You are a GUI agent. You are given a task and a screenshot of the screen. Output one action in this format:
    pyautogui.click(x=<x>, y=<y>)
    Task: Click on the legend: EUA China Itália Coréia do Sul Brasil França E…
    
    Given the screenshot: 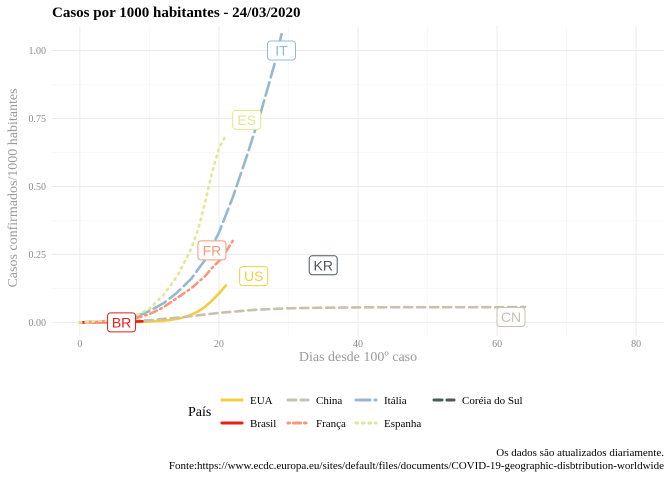 What is the action you would take?
    pyautogui.click(x=371, y=412)
    